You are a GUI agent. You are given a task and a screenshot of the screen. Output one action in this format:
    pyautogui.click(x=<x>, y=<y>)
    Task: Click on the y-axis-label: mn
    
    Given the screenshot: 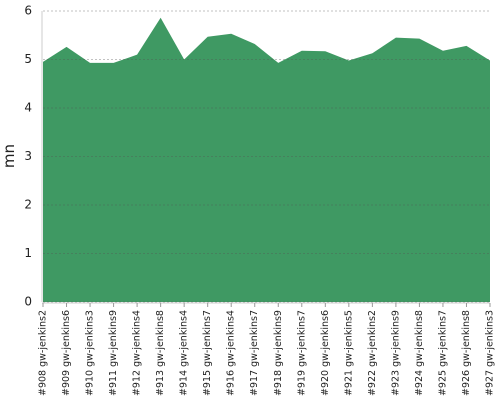 What is the action you would take?
    pyautogui.click(x=9, y=156)
    